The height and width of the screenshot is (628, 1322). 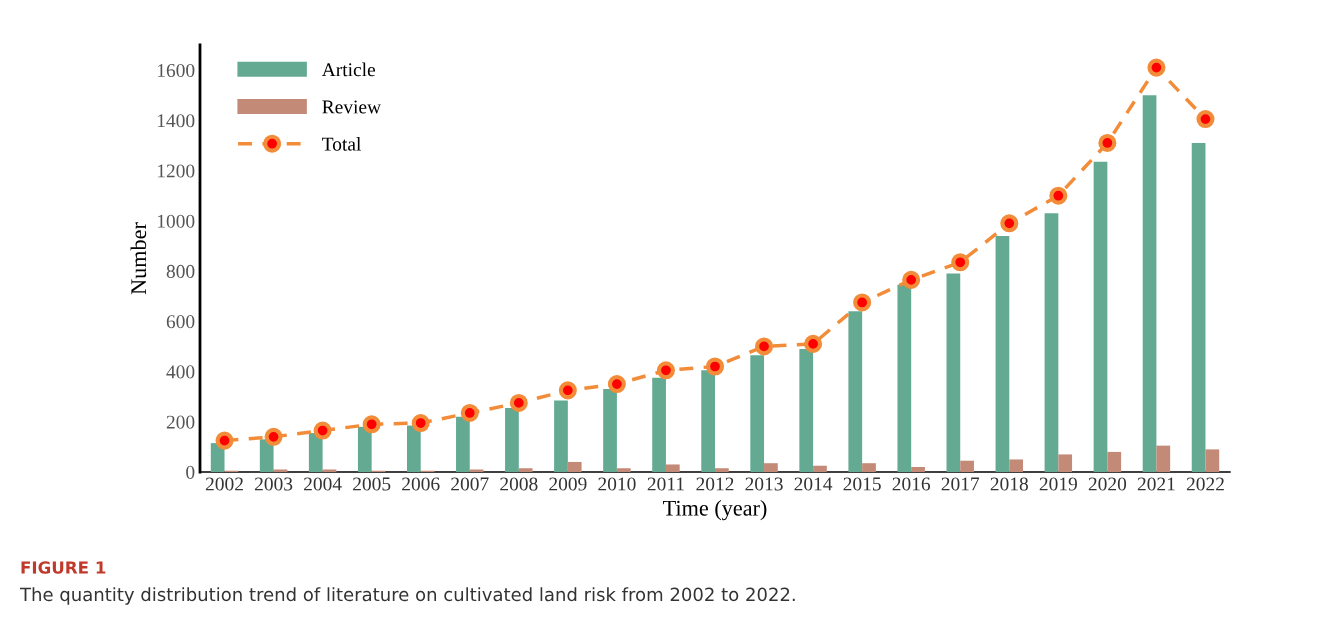 What do you see at coordinates (519, 484) in the screenshot?
I see `x-tick-label: 2008` at bounding box center [519, 484].